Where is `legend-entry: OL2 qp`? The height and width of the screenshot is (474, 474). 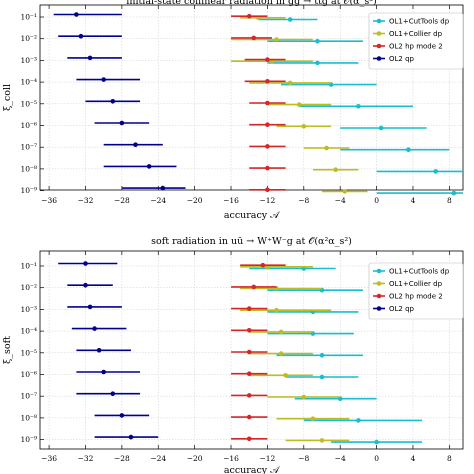 legend-entry: OL2 qp is located at coordinates (402, 59).